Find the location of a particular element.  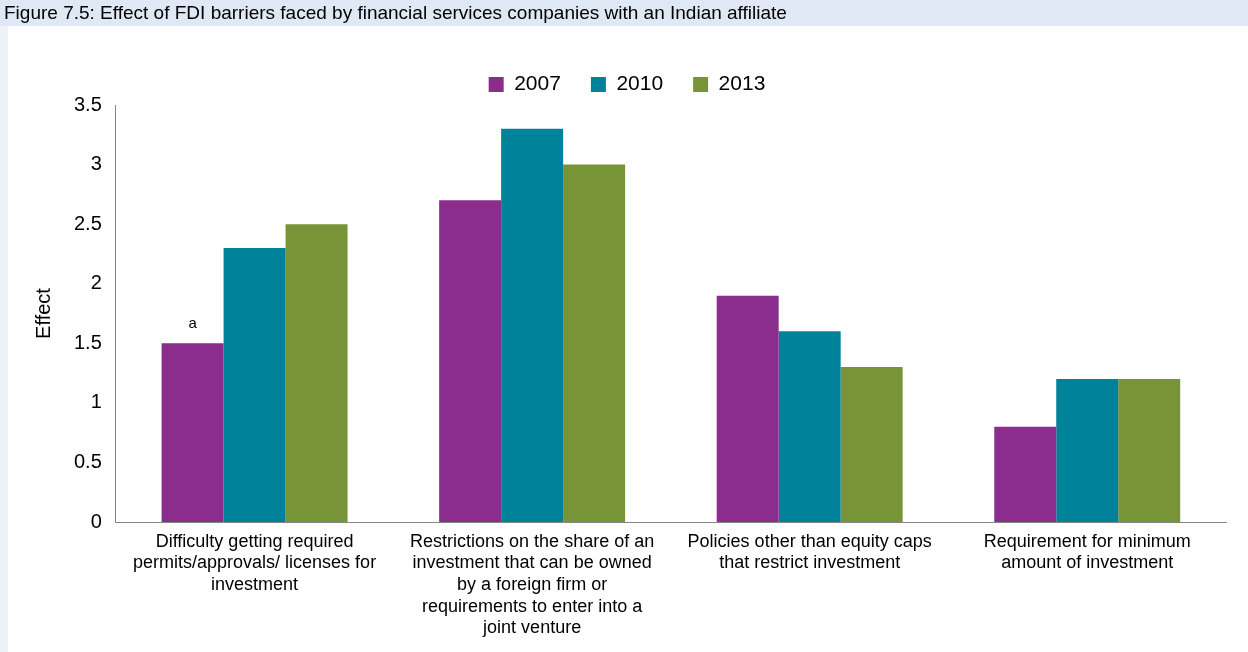

data-label: a is located at coordinates (193, 322).